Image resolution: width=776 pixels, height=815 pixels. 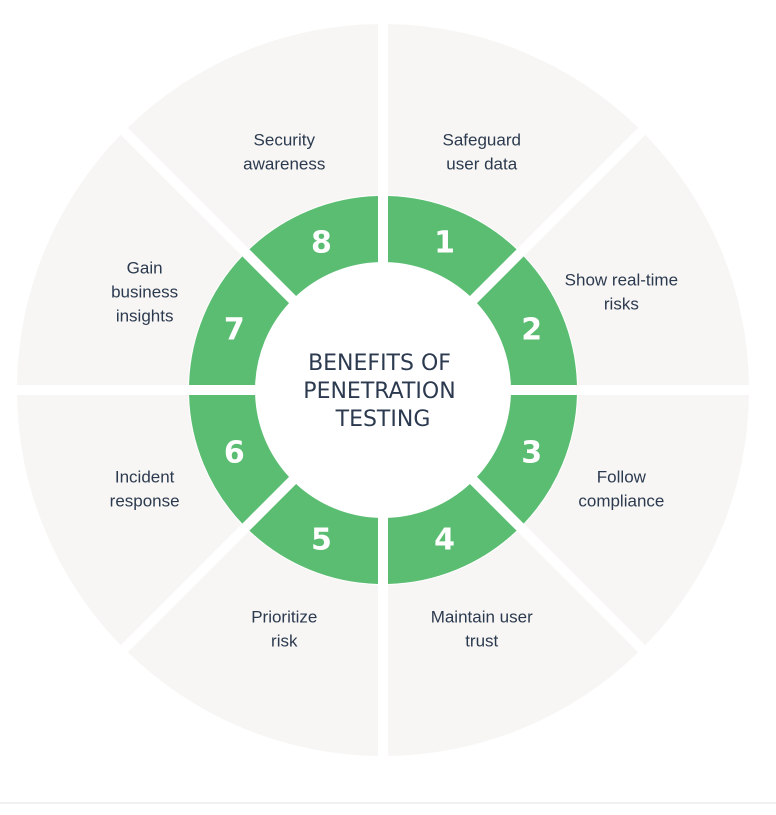 What do you see at coordinates (284, 616) in the screenshot?
I see `benefit-label-5-line-1: Prioritize` at bounding box center [284, 616].